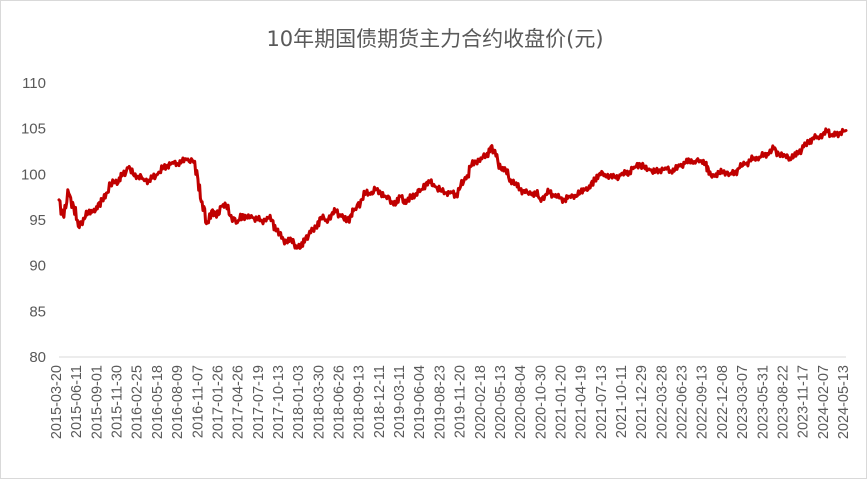 Image resolution: width=867 pixels, height=480 pixels. I want to click on x-tick-label: 2021-12-29, so click(642, 402).